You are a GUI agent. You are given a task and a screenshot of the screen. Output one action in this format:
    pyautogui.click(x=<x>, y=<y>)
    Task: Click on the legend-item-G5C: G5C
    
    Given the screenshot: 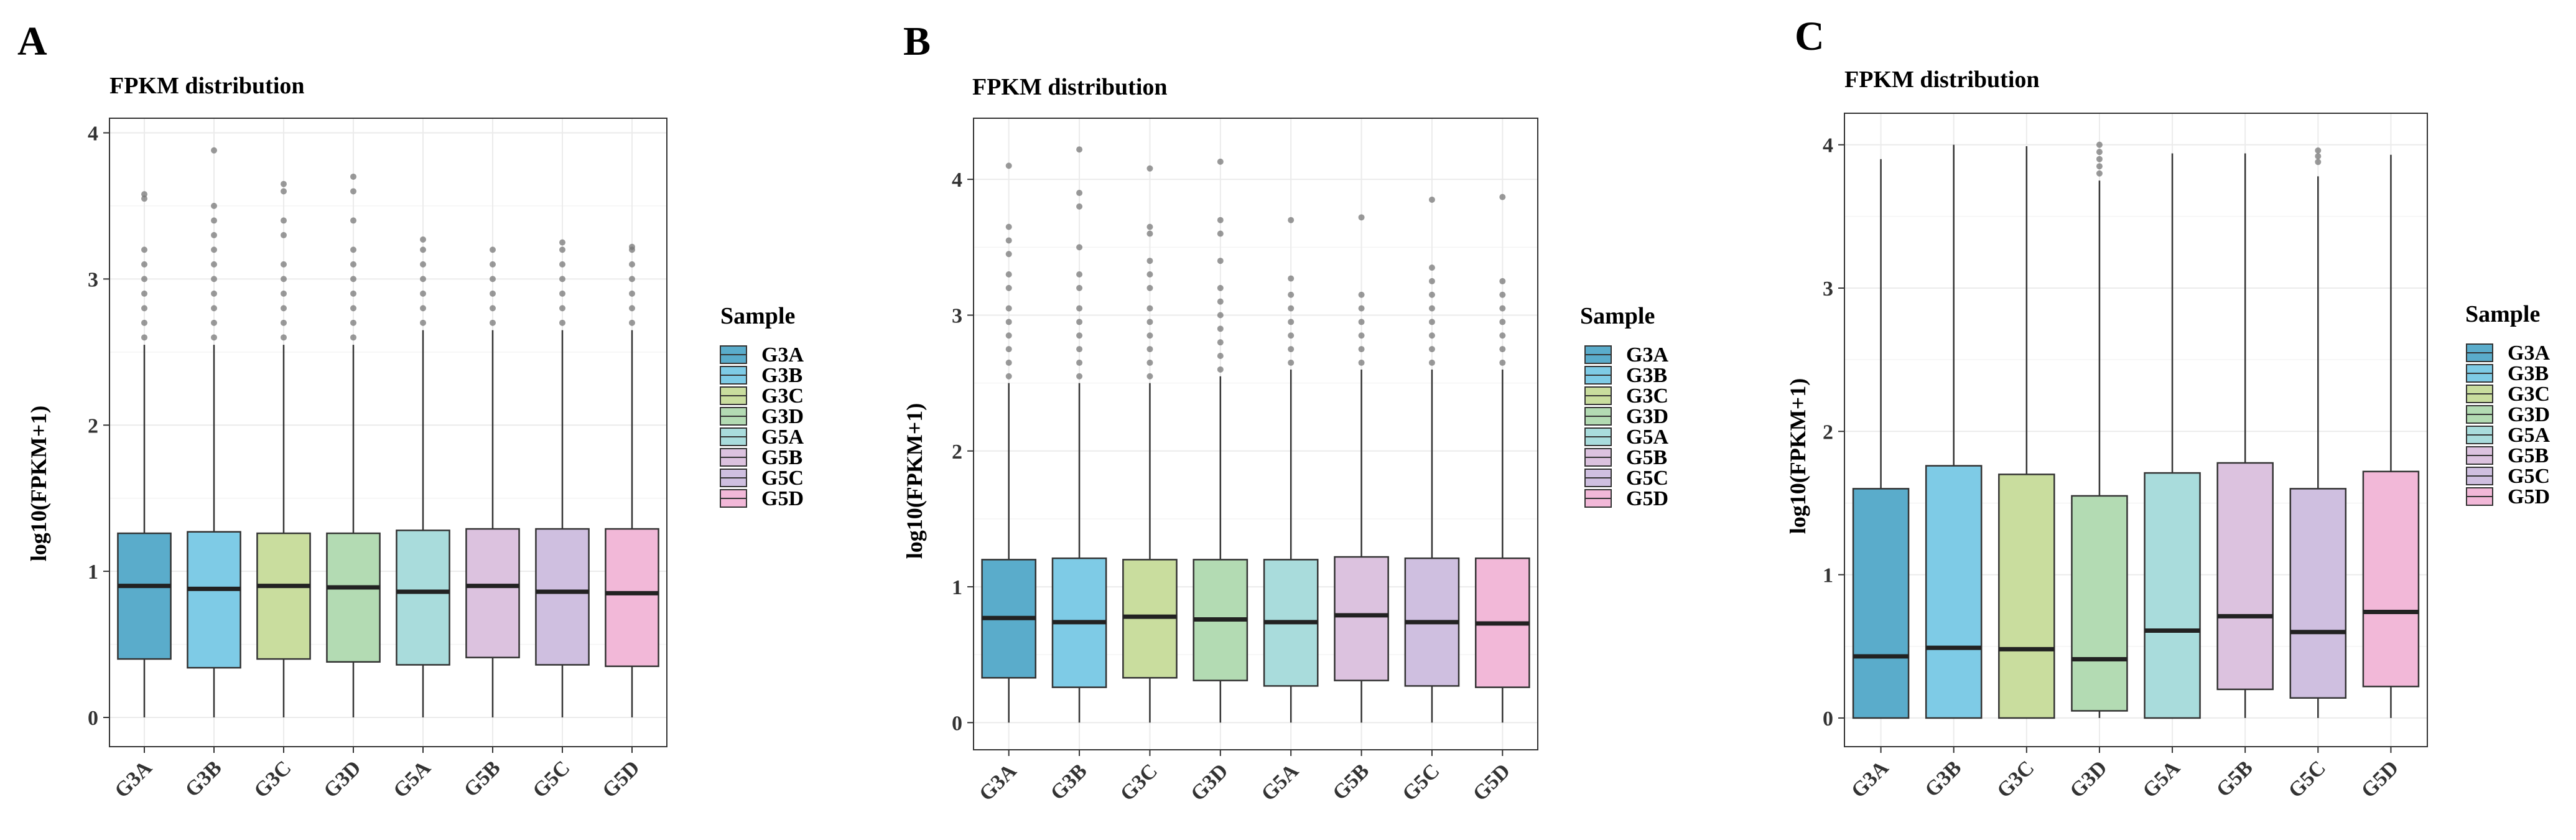 What is the action you would take?
    pyautogui.click(x=2508, y=476)
    